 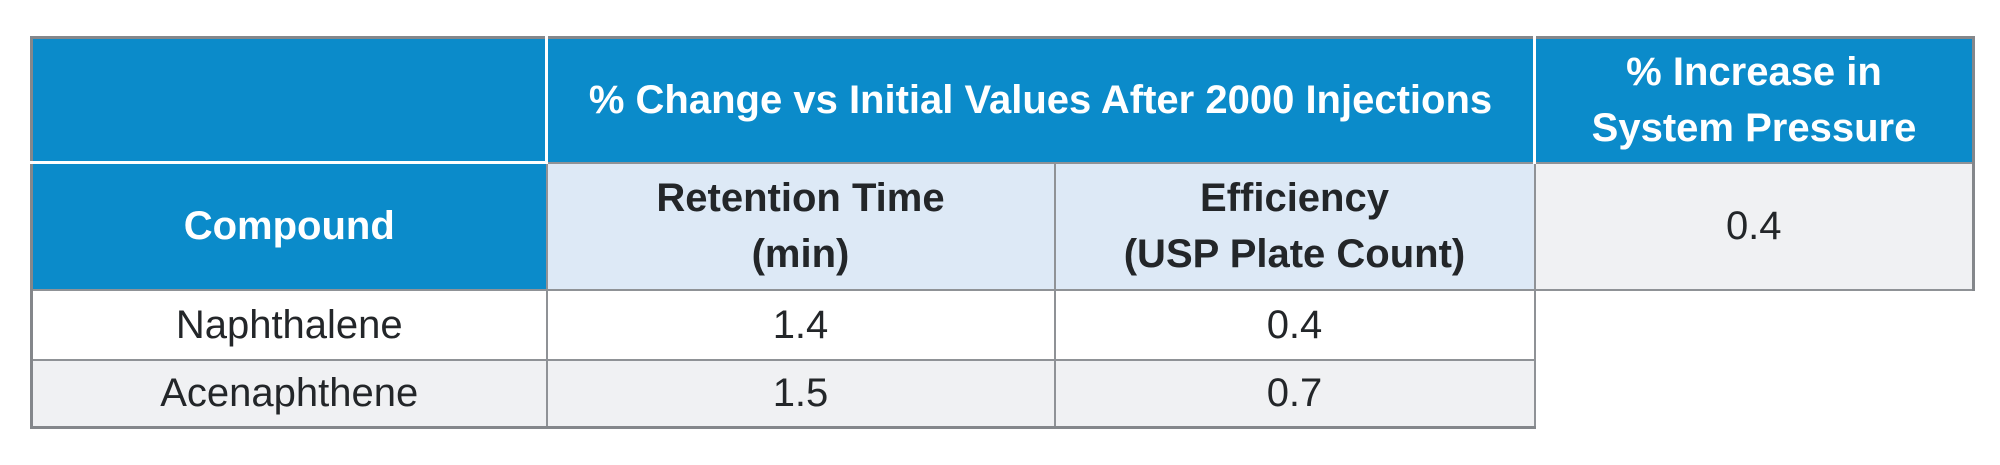 What do you see at coordinates (289, 226) in the screenshot?
I see `compound-header: Compound` at bounding box center [289, 226].